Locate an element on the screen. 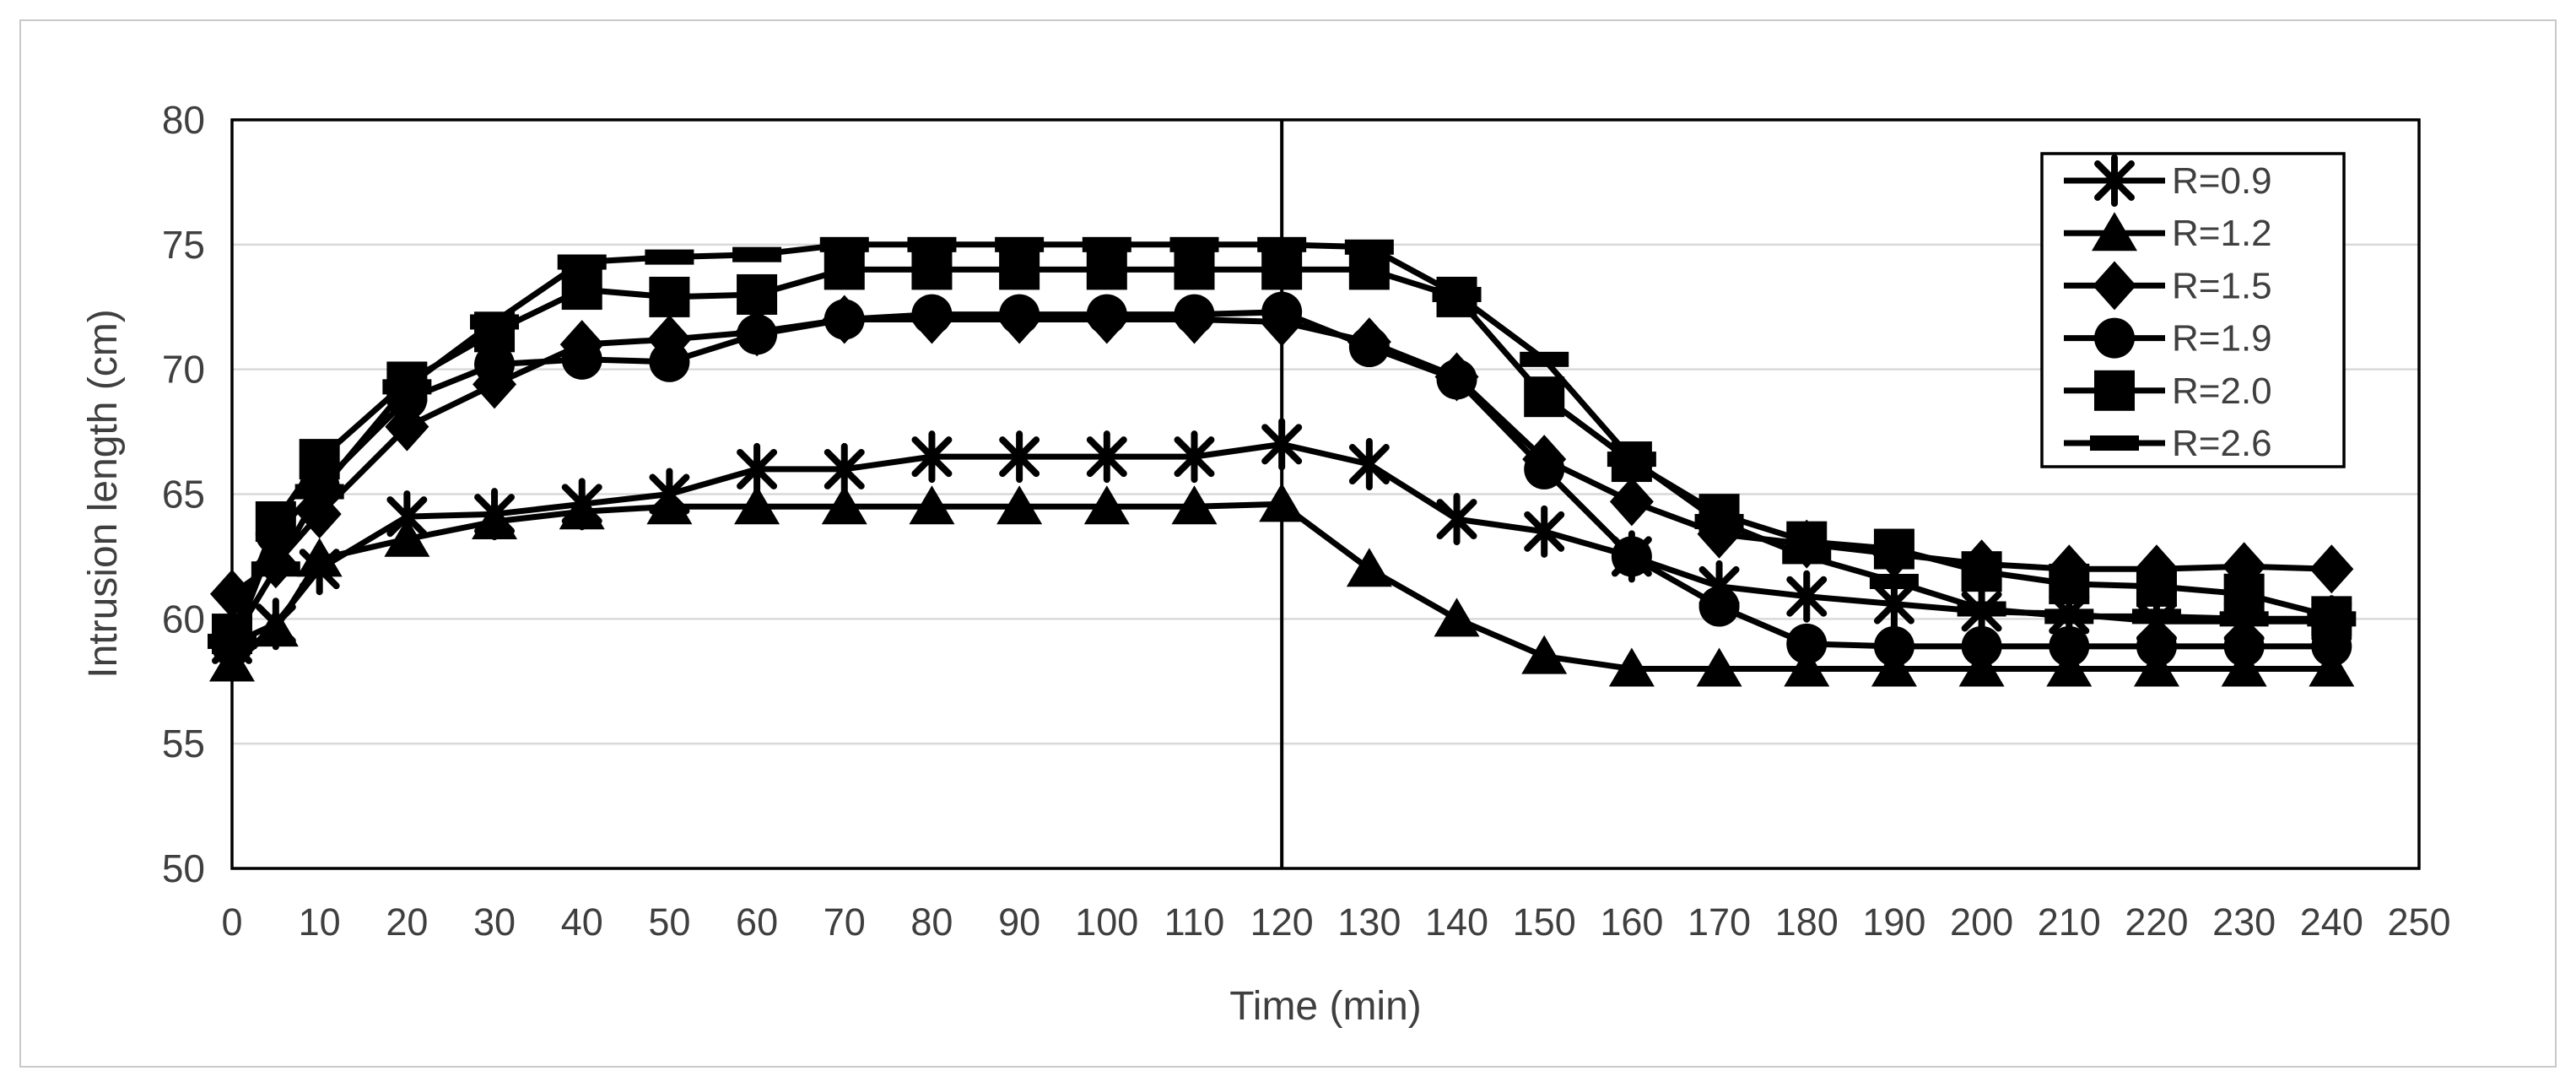 The image size is (2576, 1087). legend-marker-diamond-icon is located at coordinates (2114, 286).